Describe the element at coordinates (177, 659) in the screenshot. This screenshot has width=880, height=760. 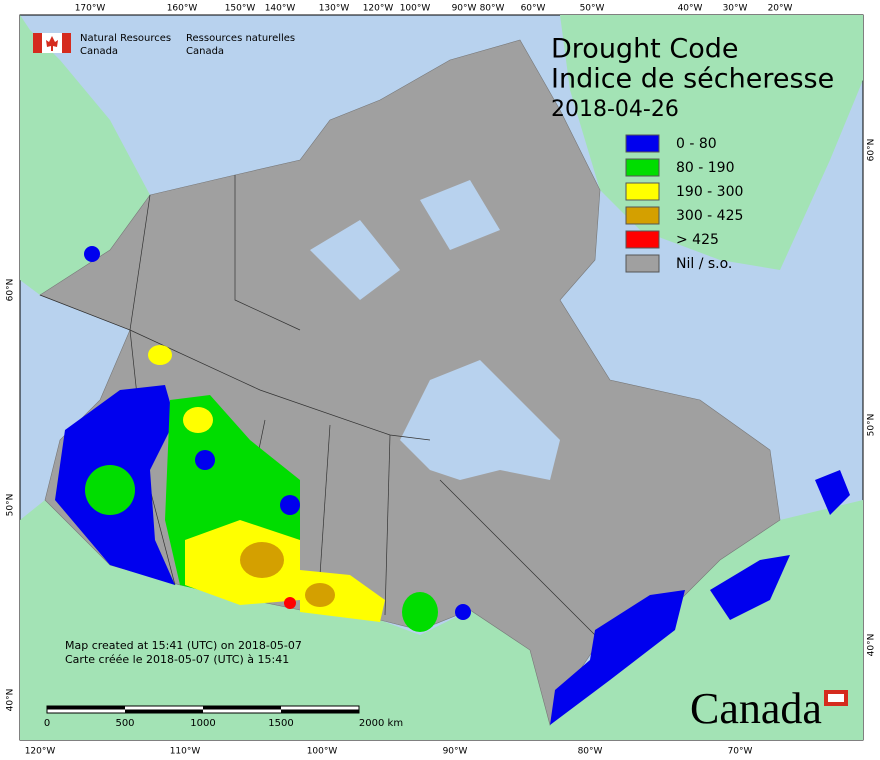
I see `footer-line: Carte créée le 2018-05-07 (UTC) à 15:41` at that location.